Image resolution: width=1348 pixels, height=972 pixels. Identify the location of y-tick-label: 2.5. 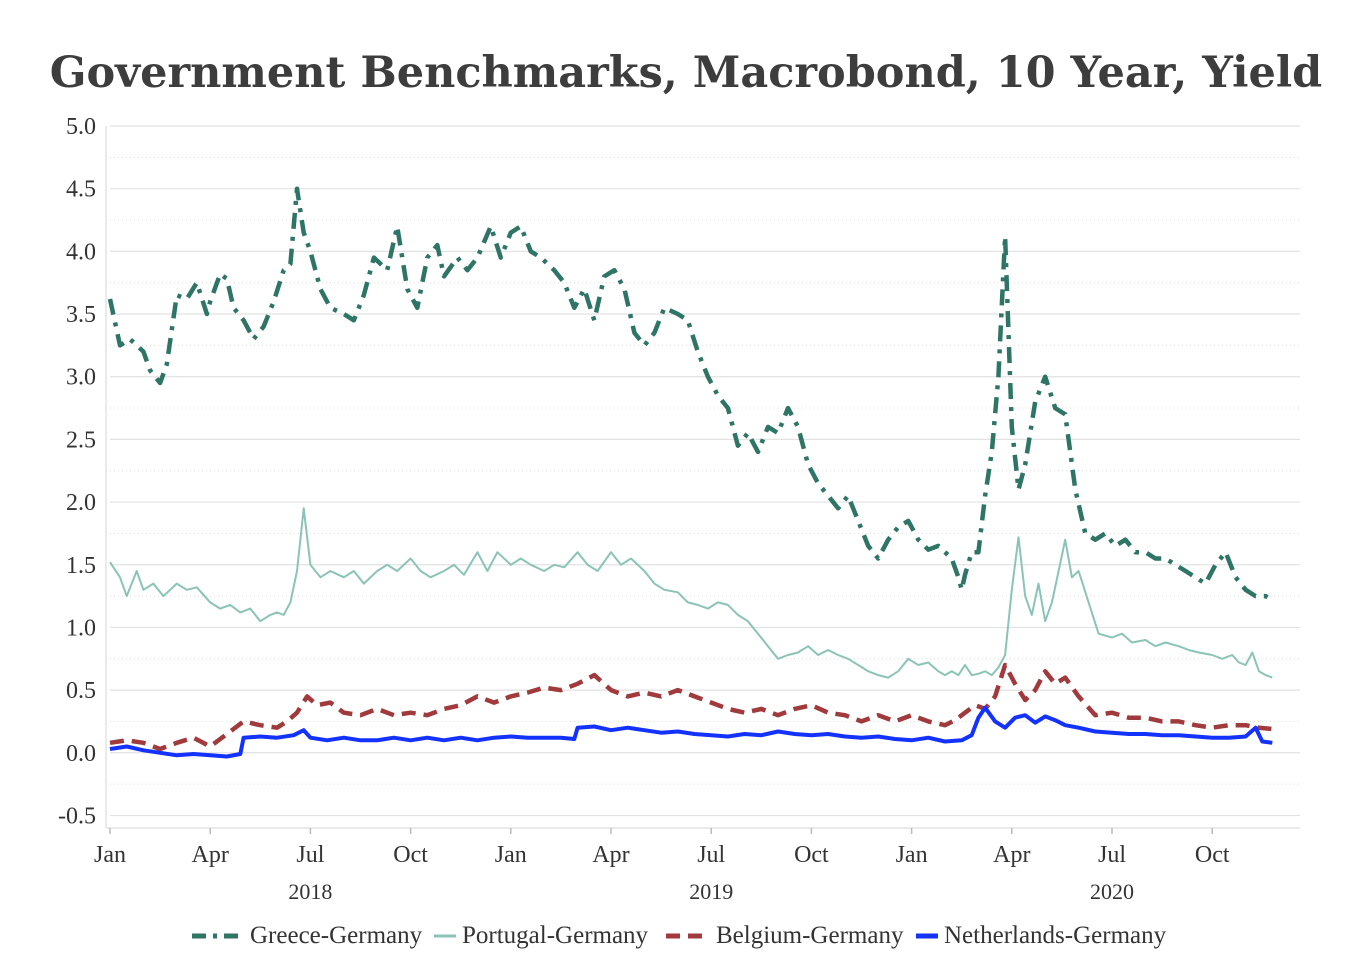
(81, 440).